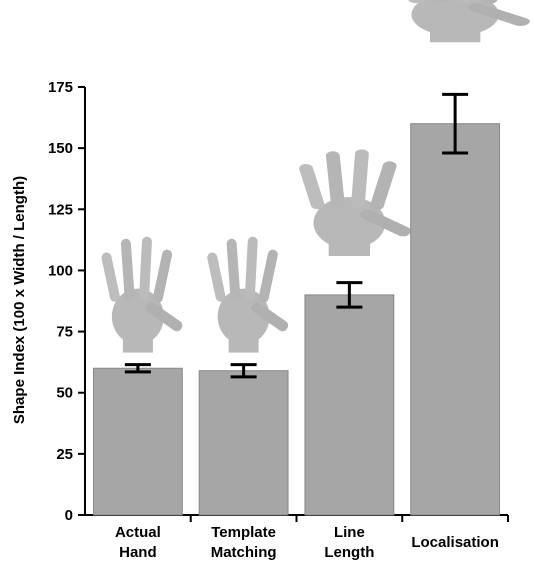 The height and width of the screenshot is (566, 534). Describe the element at coordinates (64, 332) in the screenshot. I see `y-tick-label: 75` at that location.